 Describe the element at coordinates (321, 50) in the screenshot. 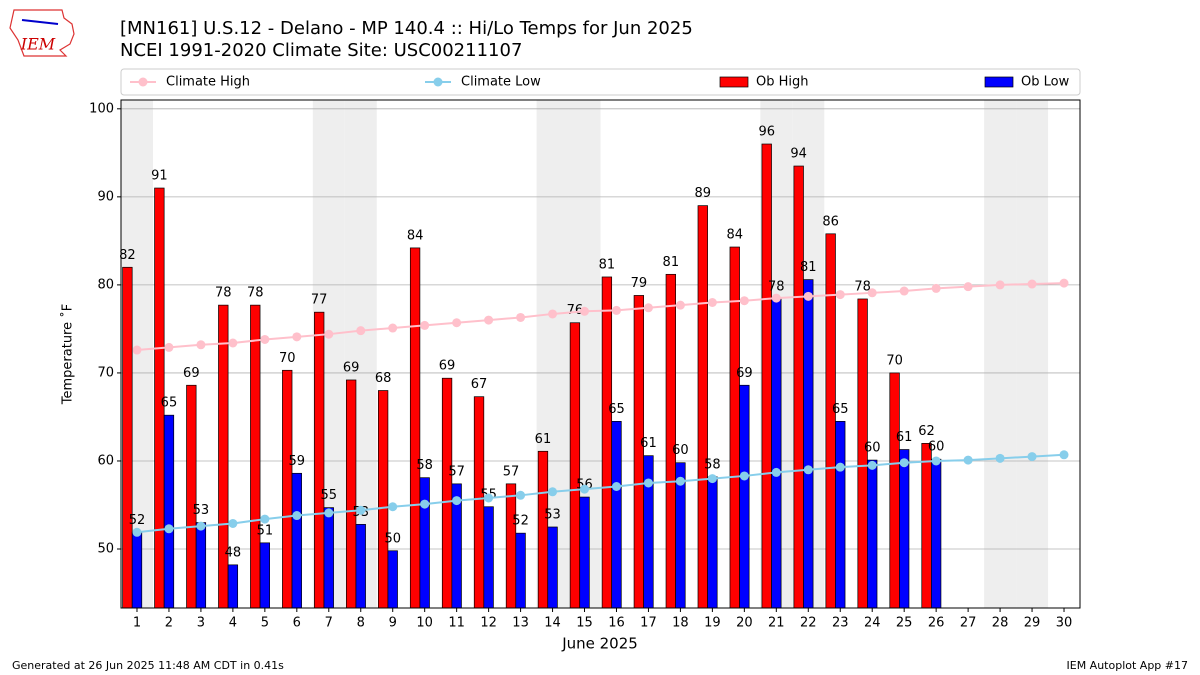

I see `chart-subtitle: NCEI 1991-2020 Climate Site: USC00211107` at that location.